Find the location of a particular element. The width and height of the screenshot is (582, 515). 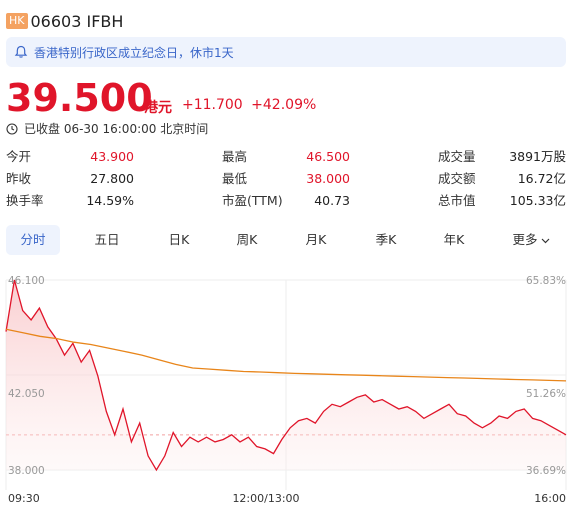

period-tabs: 分时 五日 日K 周K 月K 季K 年K 更多 is located at coordinates (289, 240).